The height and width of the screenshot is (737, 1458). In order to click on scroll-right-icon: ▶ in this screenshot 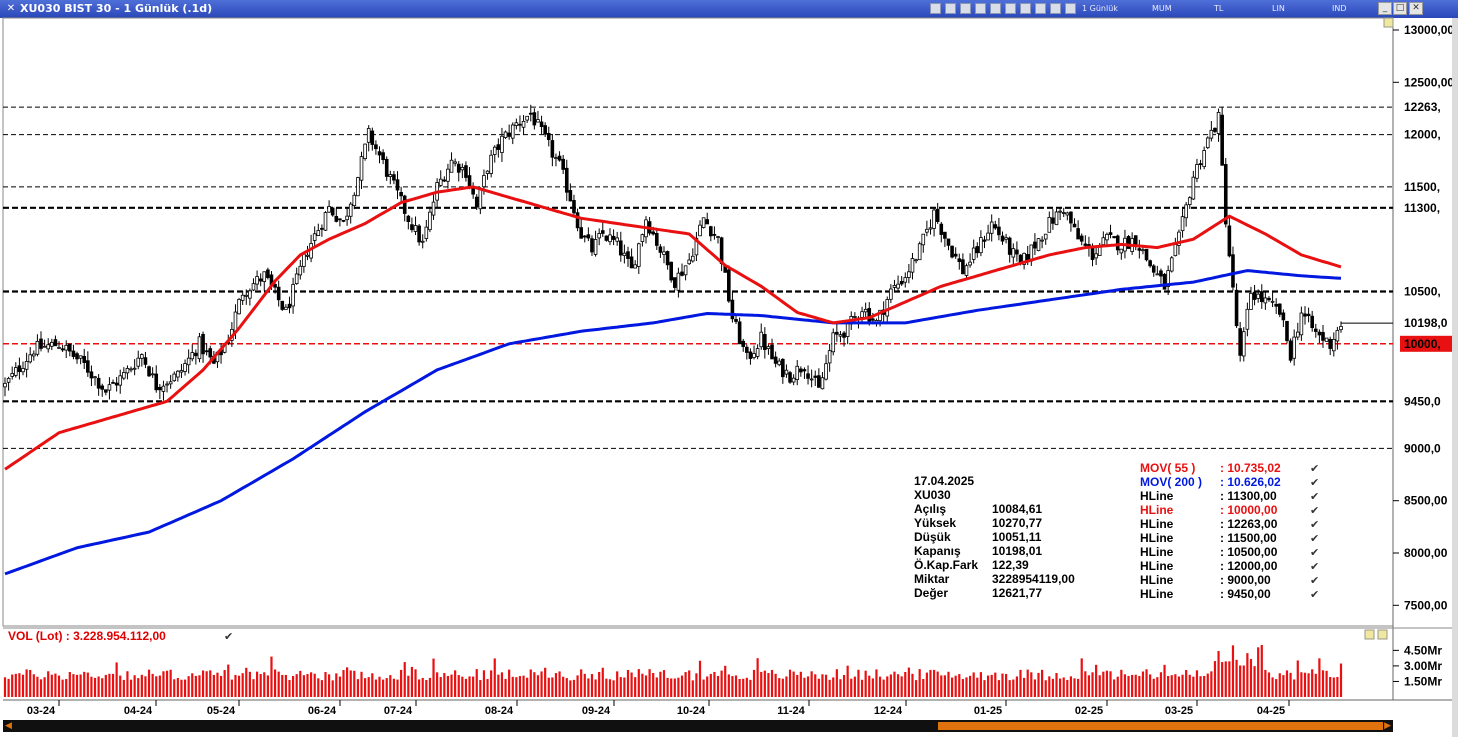, I will do `click(1387, 726)`.